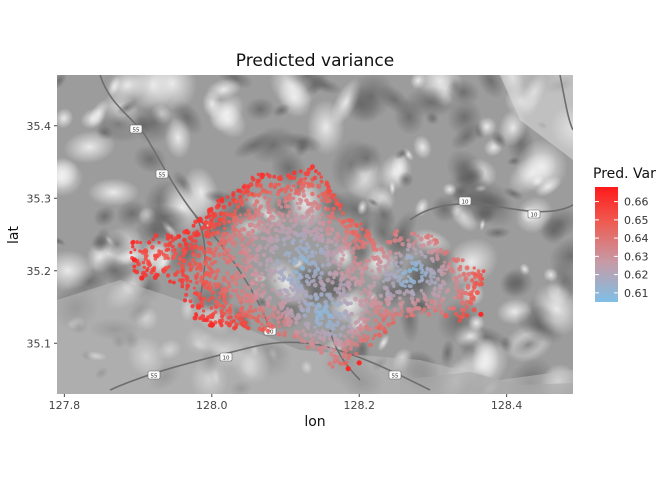 This screenshot has height=480, width=672. What do you see at coordinates (636, 238) in the screenshot?
I see `legend-tick-label: 0.64` at bounding box center [636, 238].